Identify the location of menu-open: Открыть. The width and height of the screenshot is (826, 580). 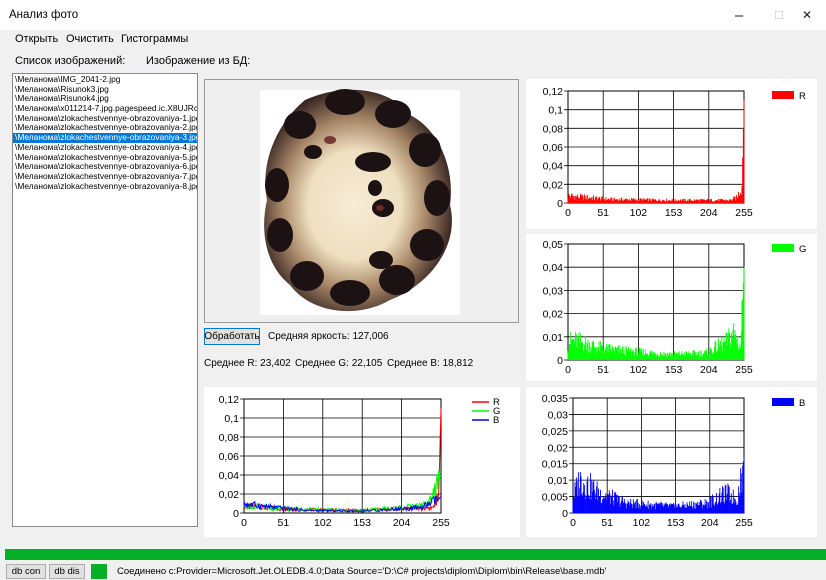
(37, 39).